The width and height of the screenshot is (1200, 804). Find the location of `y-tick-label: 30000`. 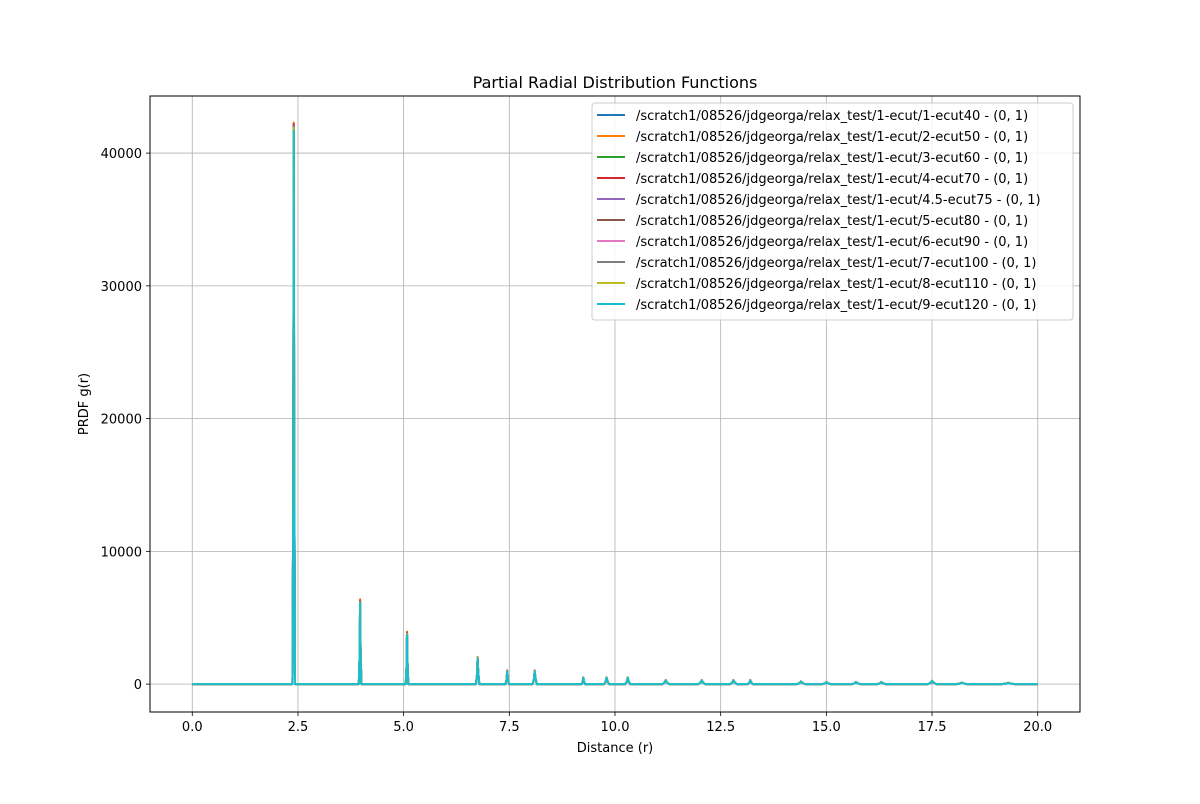

y-tick-label: 30000 is located at coordinates (121, 287).